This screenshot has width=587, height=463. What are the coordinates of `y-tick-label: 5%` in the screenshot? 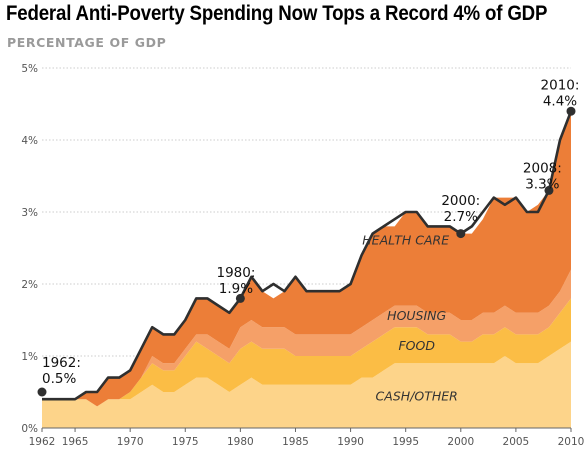 It's located at (29, 69).